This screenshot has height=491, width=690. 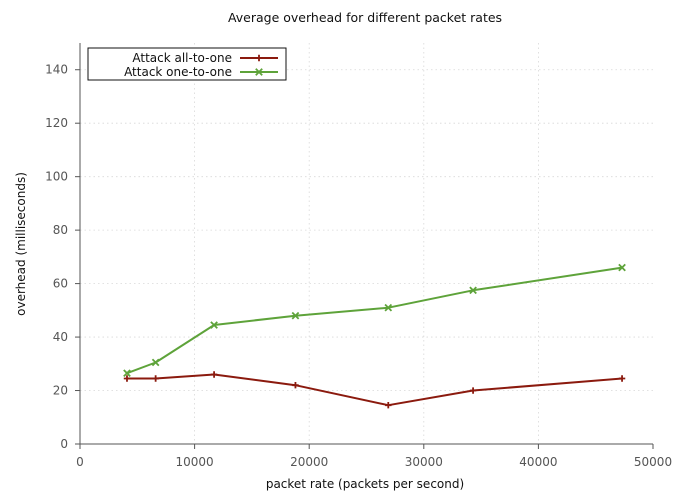 I want to click on y-tick-label: 60, so click(x=60, y=284).